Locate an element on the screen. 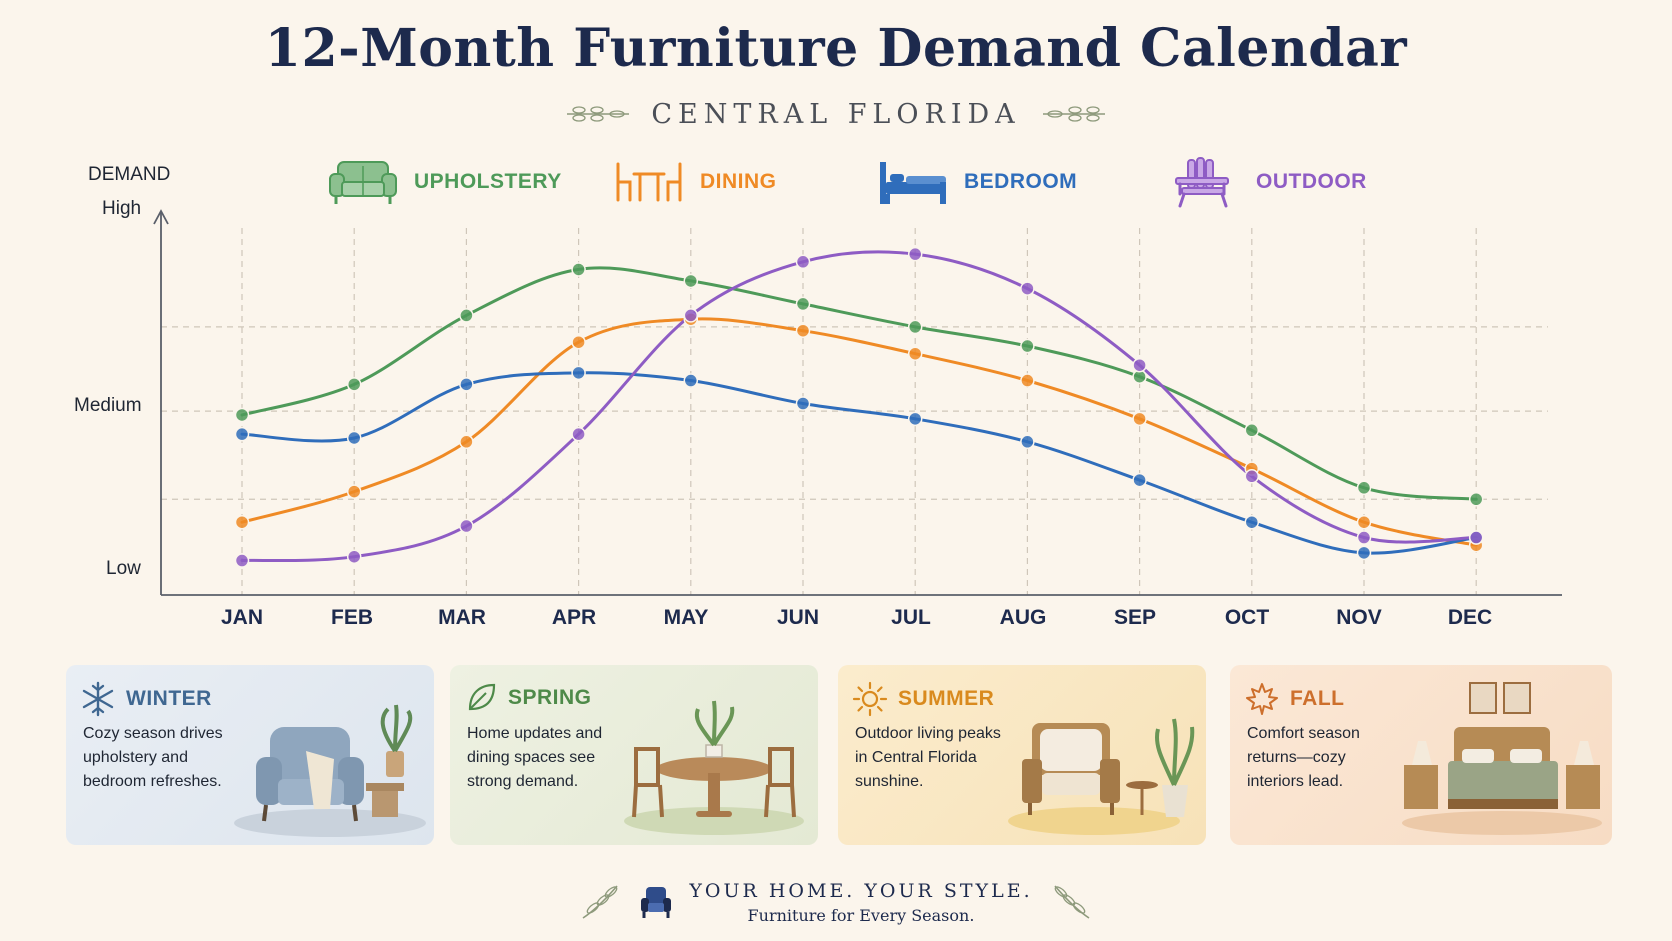  x-tick-label: JAN is located at coordinates (241, 617).